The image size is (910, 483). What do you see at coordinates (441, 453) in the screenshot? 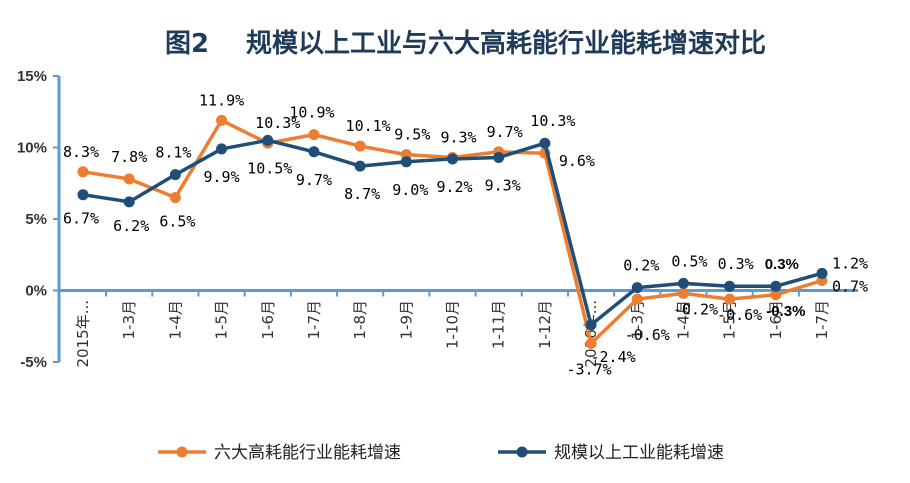
I see `legend: 六大高耗能行业能耗增速 规模以上工业能耗增速` at bounding box center [441, 453].